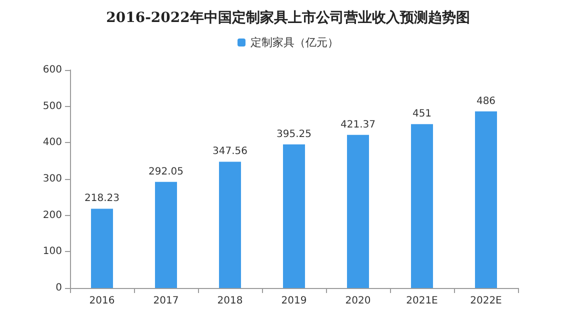  What do you see at coordinates (52, 70) in the screenshot?
I see `y-tick-label: 600` at bounding box center [52, 70].